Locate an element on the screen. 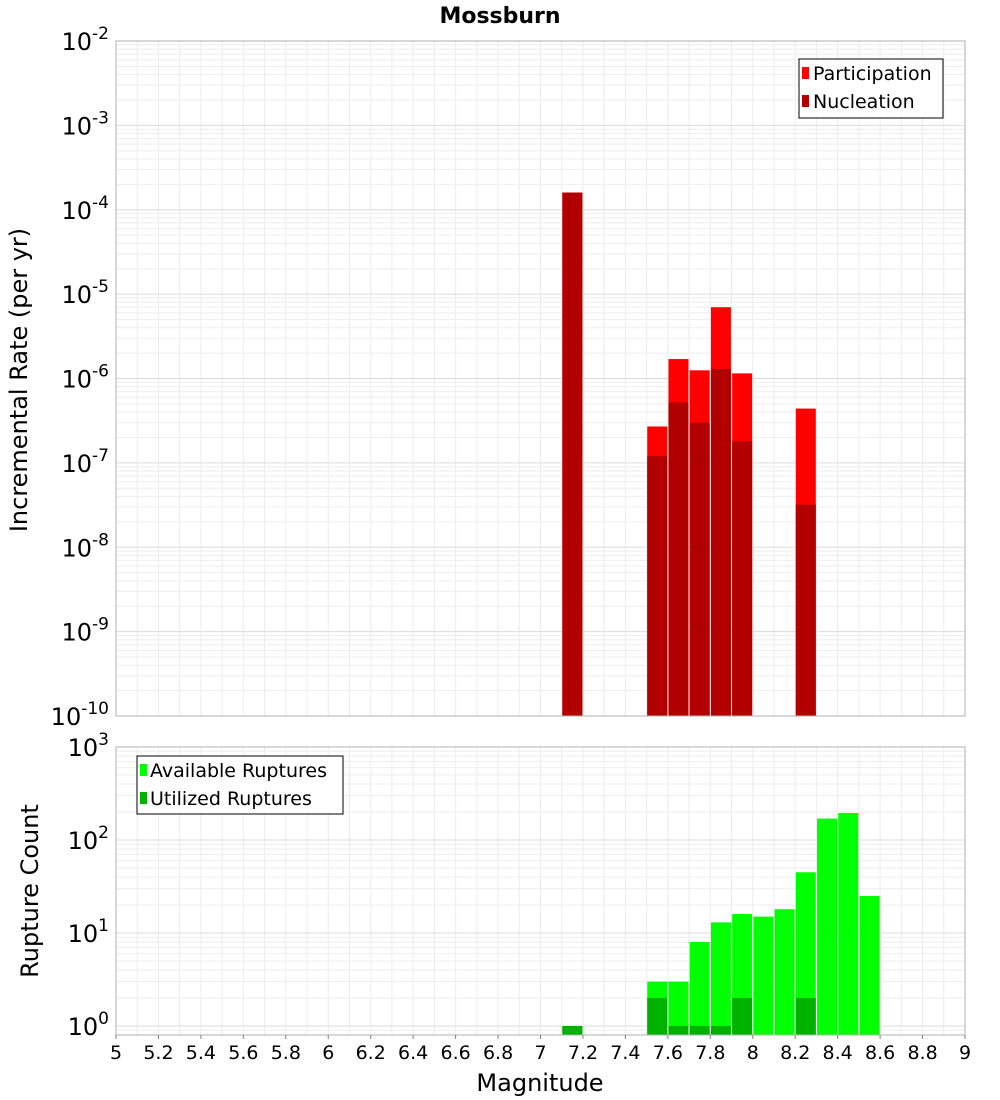  x-tick-label: 6.8 is located at coordinates (498, 1053).